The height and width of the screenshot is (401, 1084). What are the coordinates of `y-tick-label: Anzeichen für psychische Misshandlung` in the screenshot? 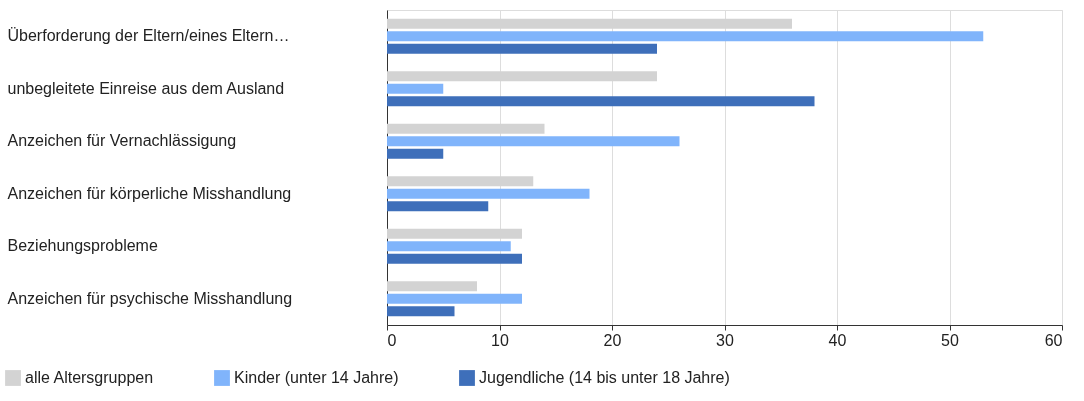 It's located at (150, 298).